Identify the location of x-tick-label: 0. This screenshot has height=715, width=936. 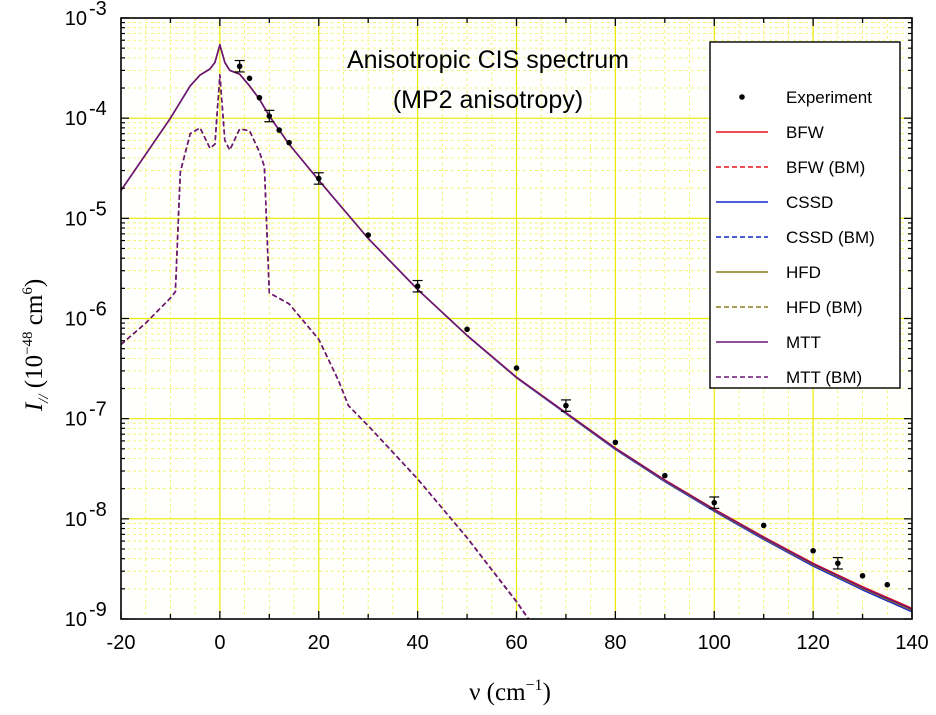
(219, 643).